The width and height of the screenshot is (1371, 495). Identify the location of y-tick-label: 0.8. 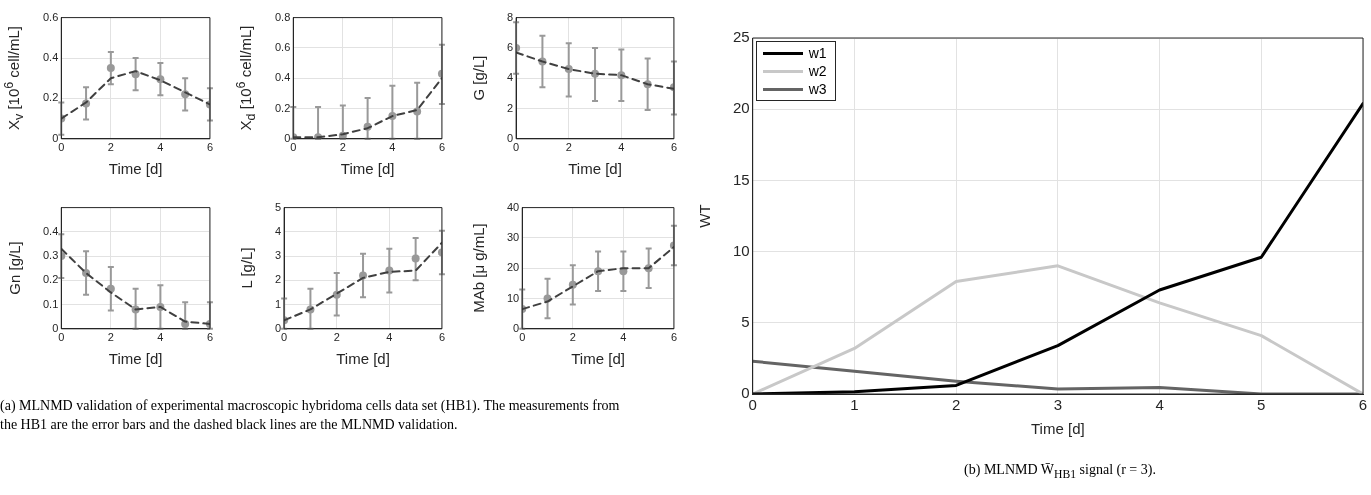
(282, 16).